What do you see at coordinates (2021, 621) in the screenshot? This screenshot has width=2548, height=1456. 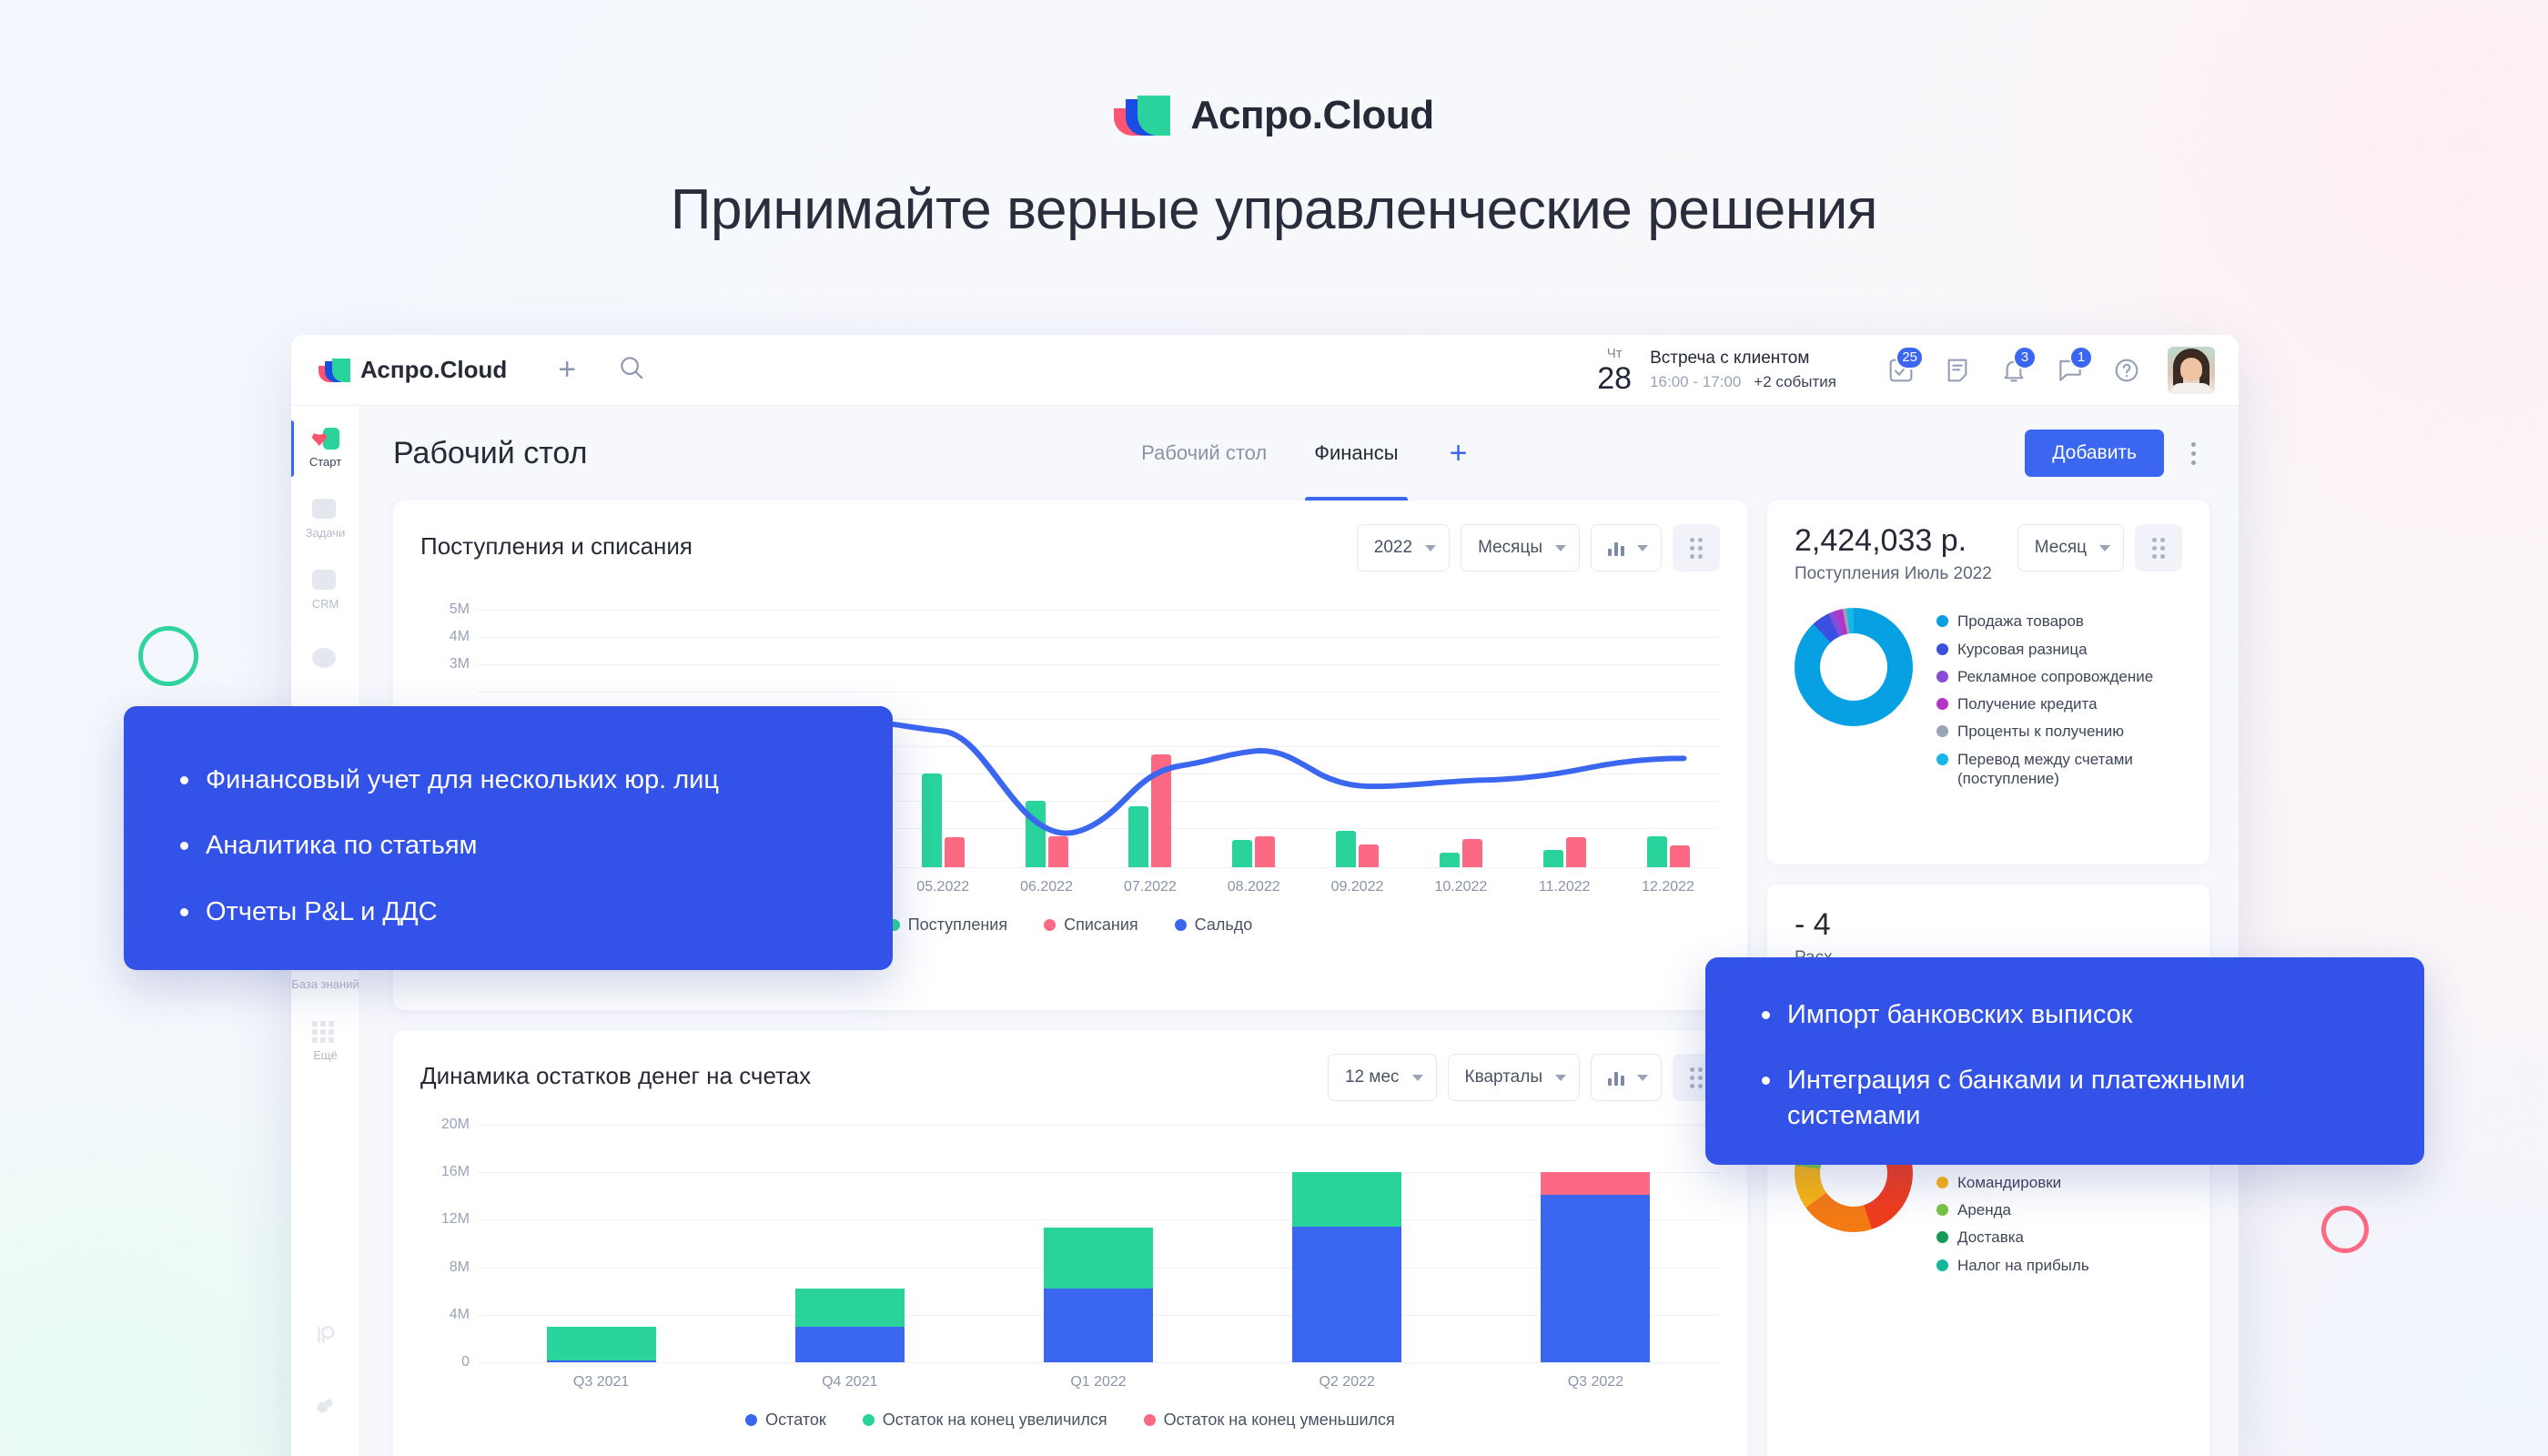 I see `legend-label: Продажа товаров` at bounding box center [2021, 621].